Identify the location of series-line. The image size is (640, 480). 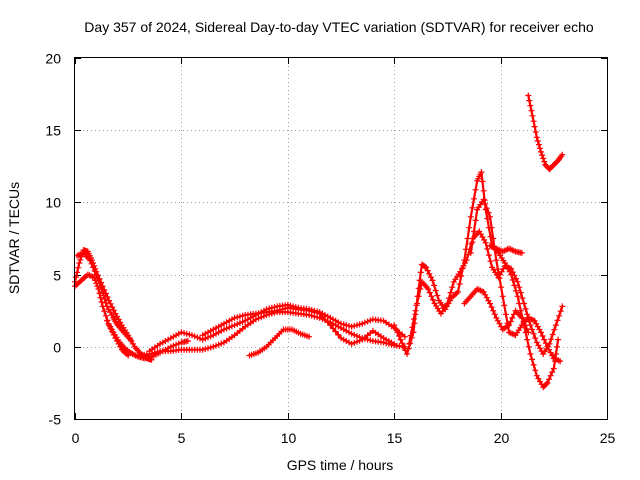
(476, 280).